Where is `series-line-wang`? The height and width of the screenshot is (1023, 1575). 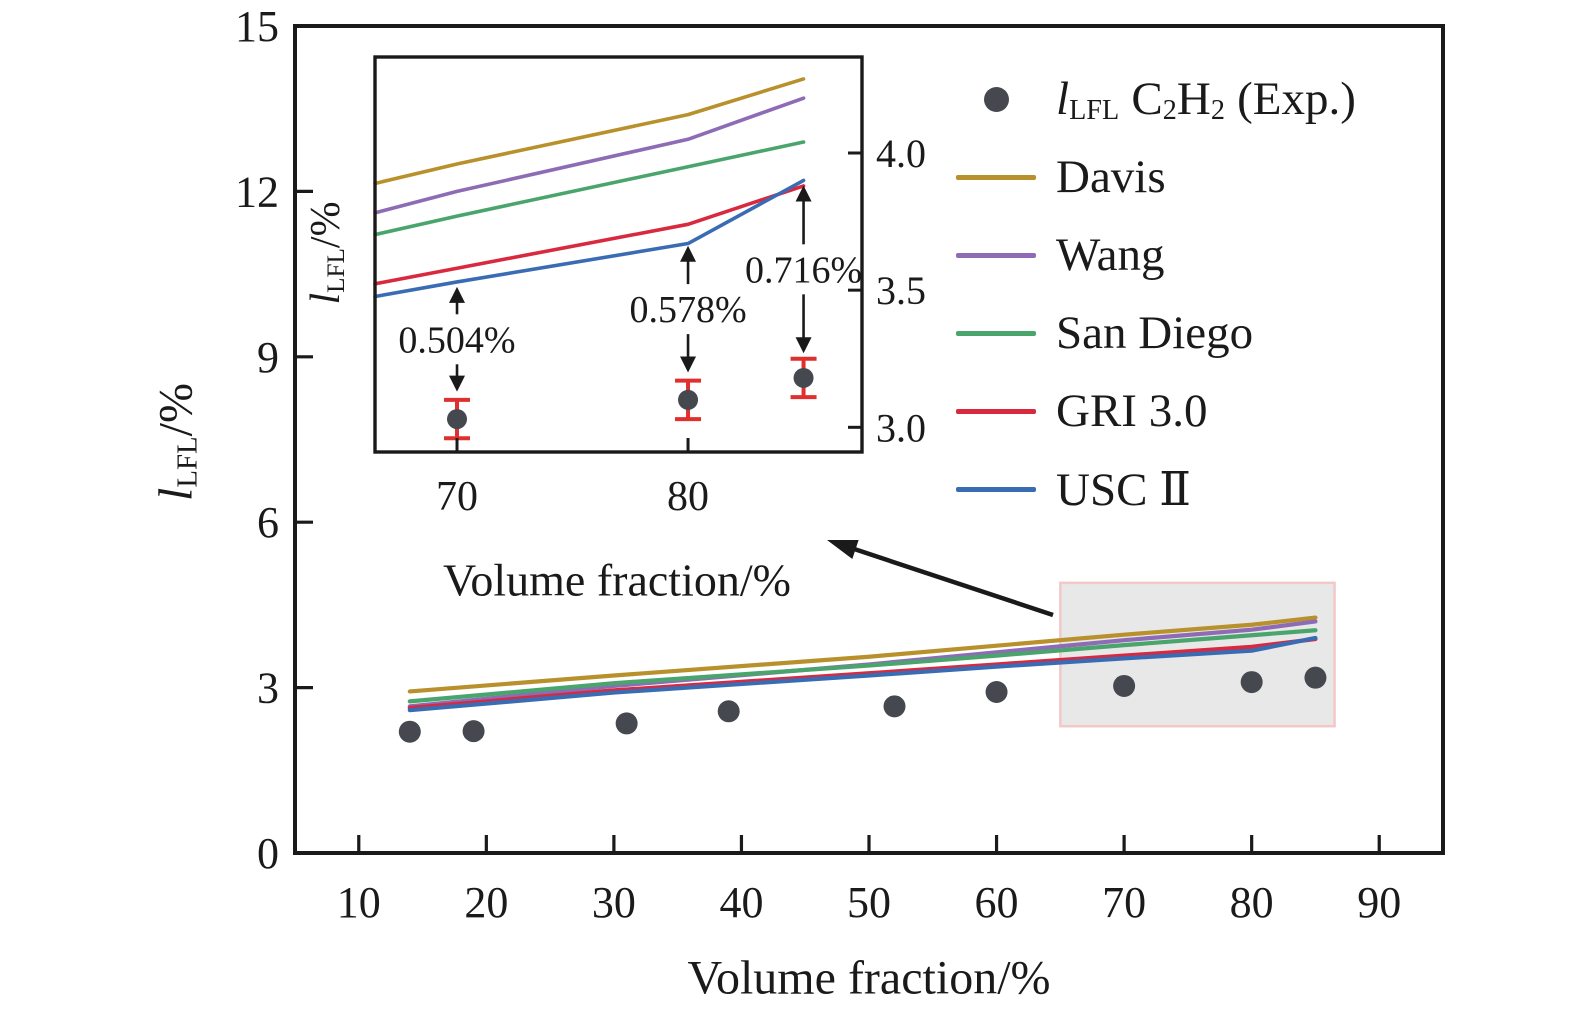 series-line-wang is located at coordinates (862, 664).